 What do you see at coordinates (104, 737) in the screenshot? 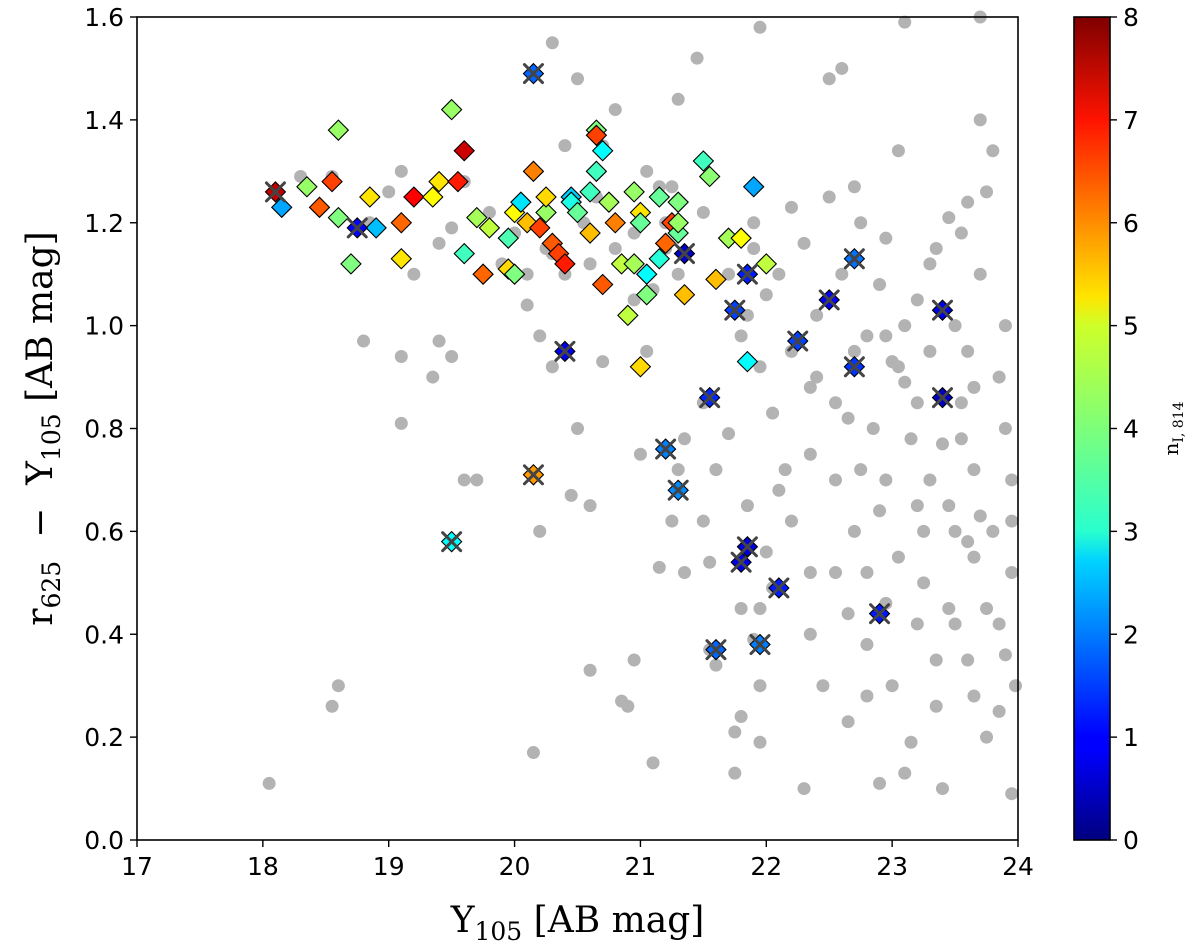
I see `y-tick-label: 0.2` at bounding box center [104, 737].